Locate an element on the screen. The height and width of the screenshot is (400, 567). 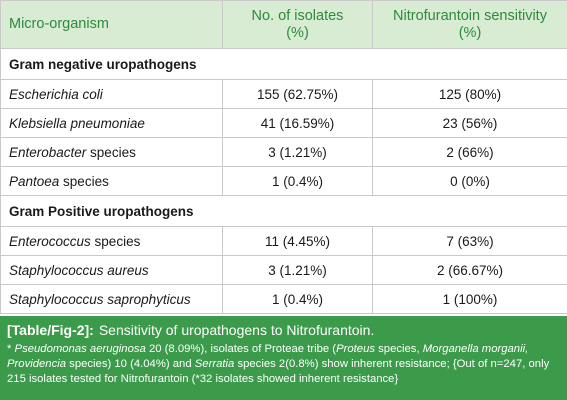
note-text: 20 (8.09%), isolates of Proteae tribe ( is located at coordinates (241, 349).